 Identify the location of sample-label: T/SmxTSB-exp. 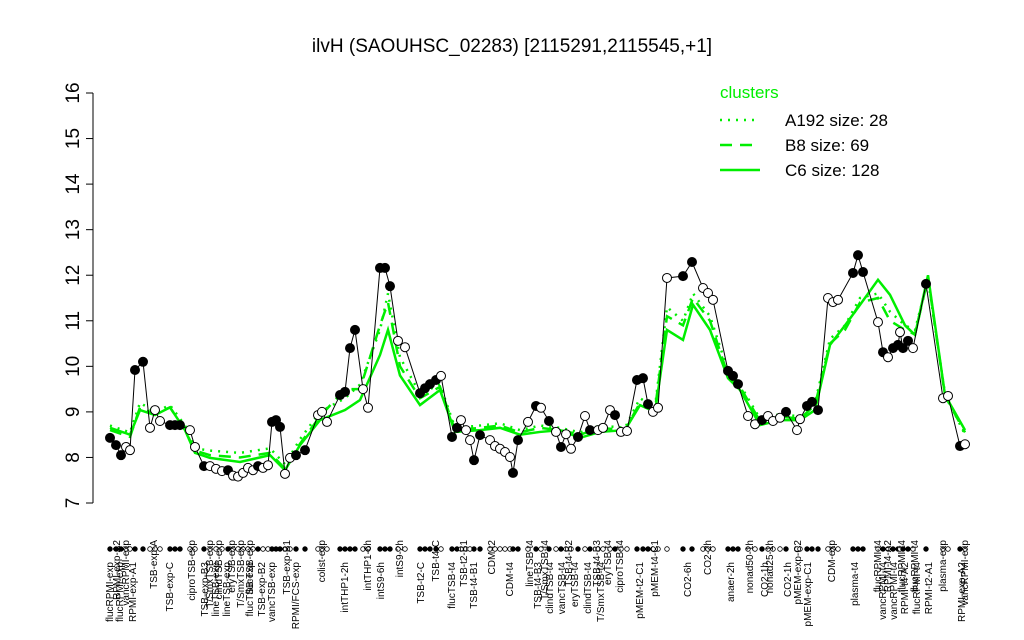
(241, 574).